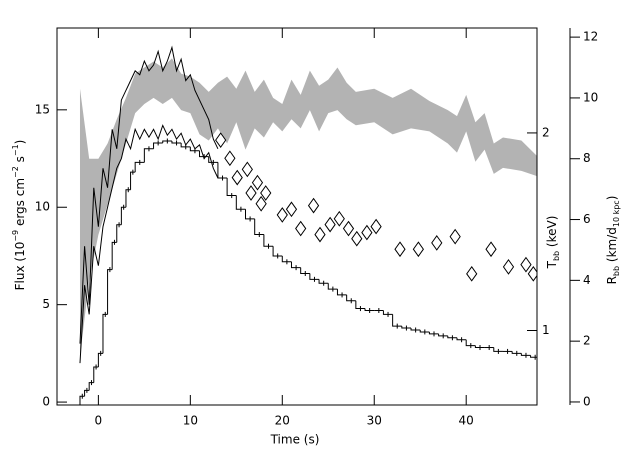 The height and width of the screenshot is (457, 640). I want to click on x-tick-label: 40, so click(466, 421).